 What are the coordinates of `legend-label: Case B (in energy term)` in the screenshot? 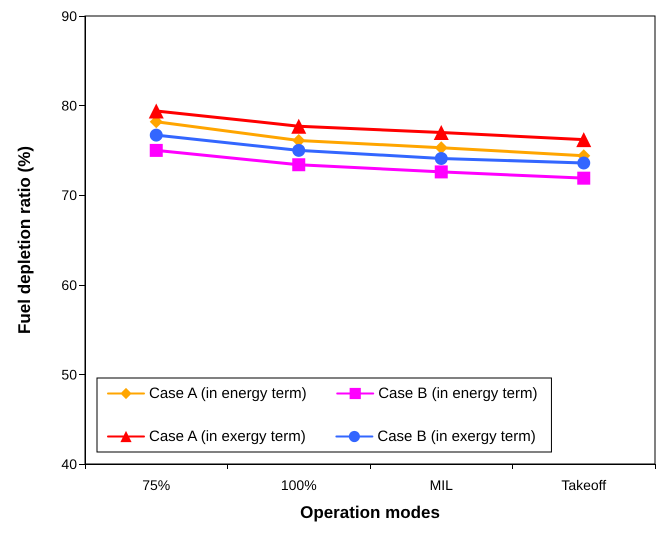 It's located at (458, 393).